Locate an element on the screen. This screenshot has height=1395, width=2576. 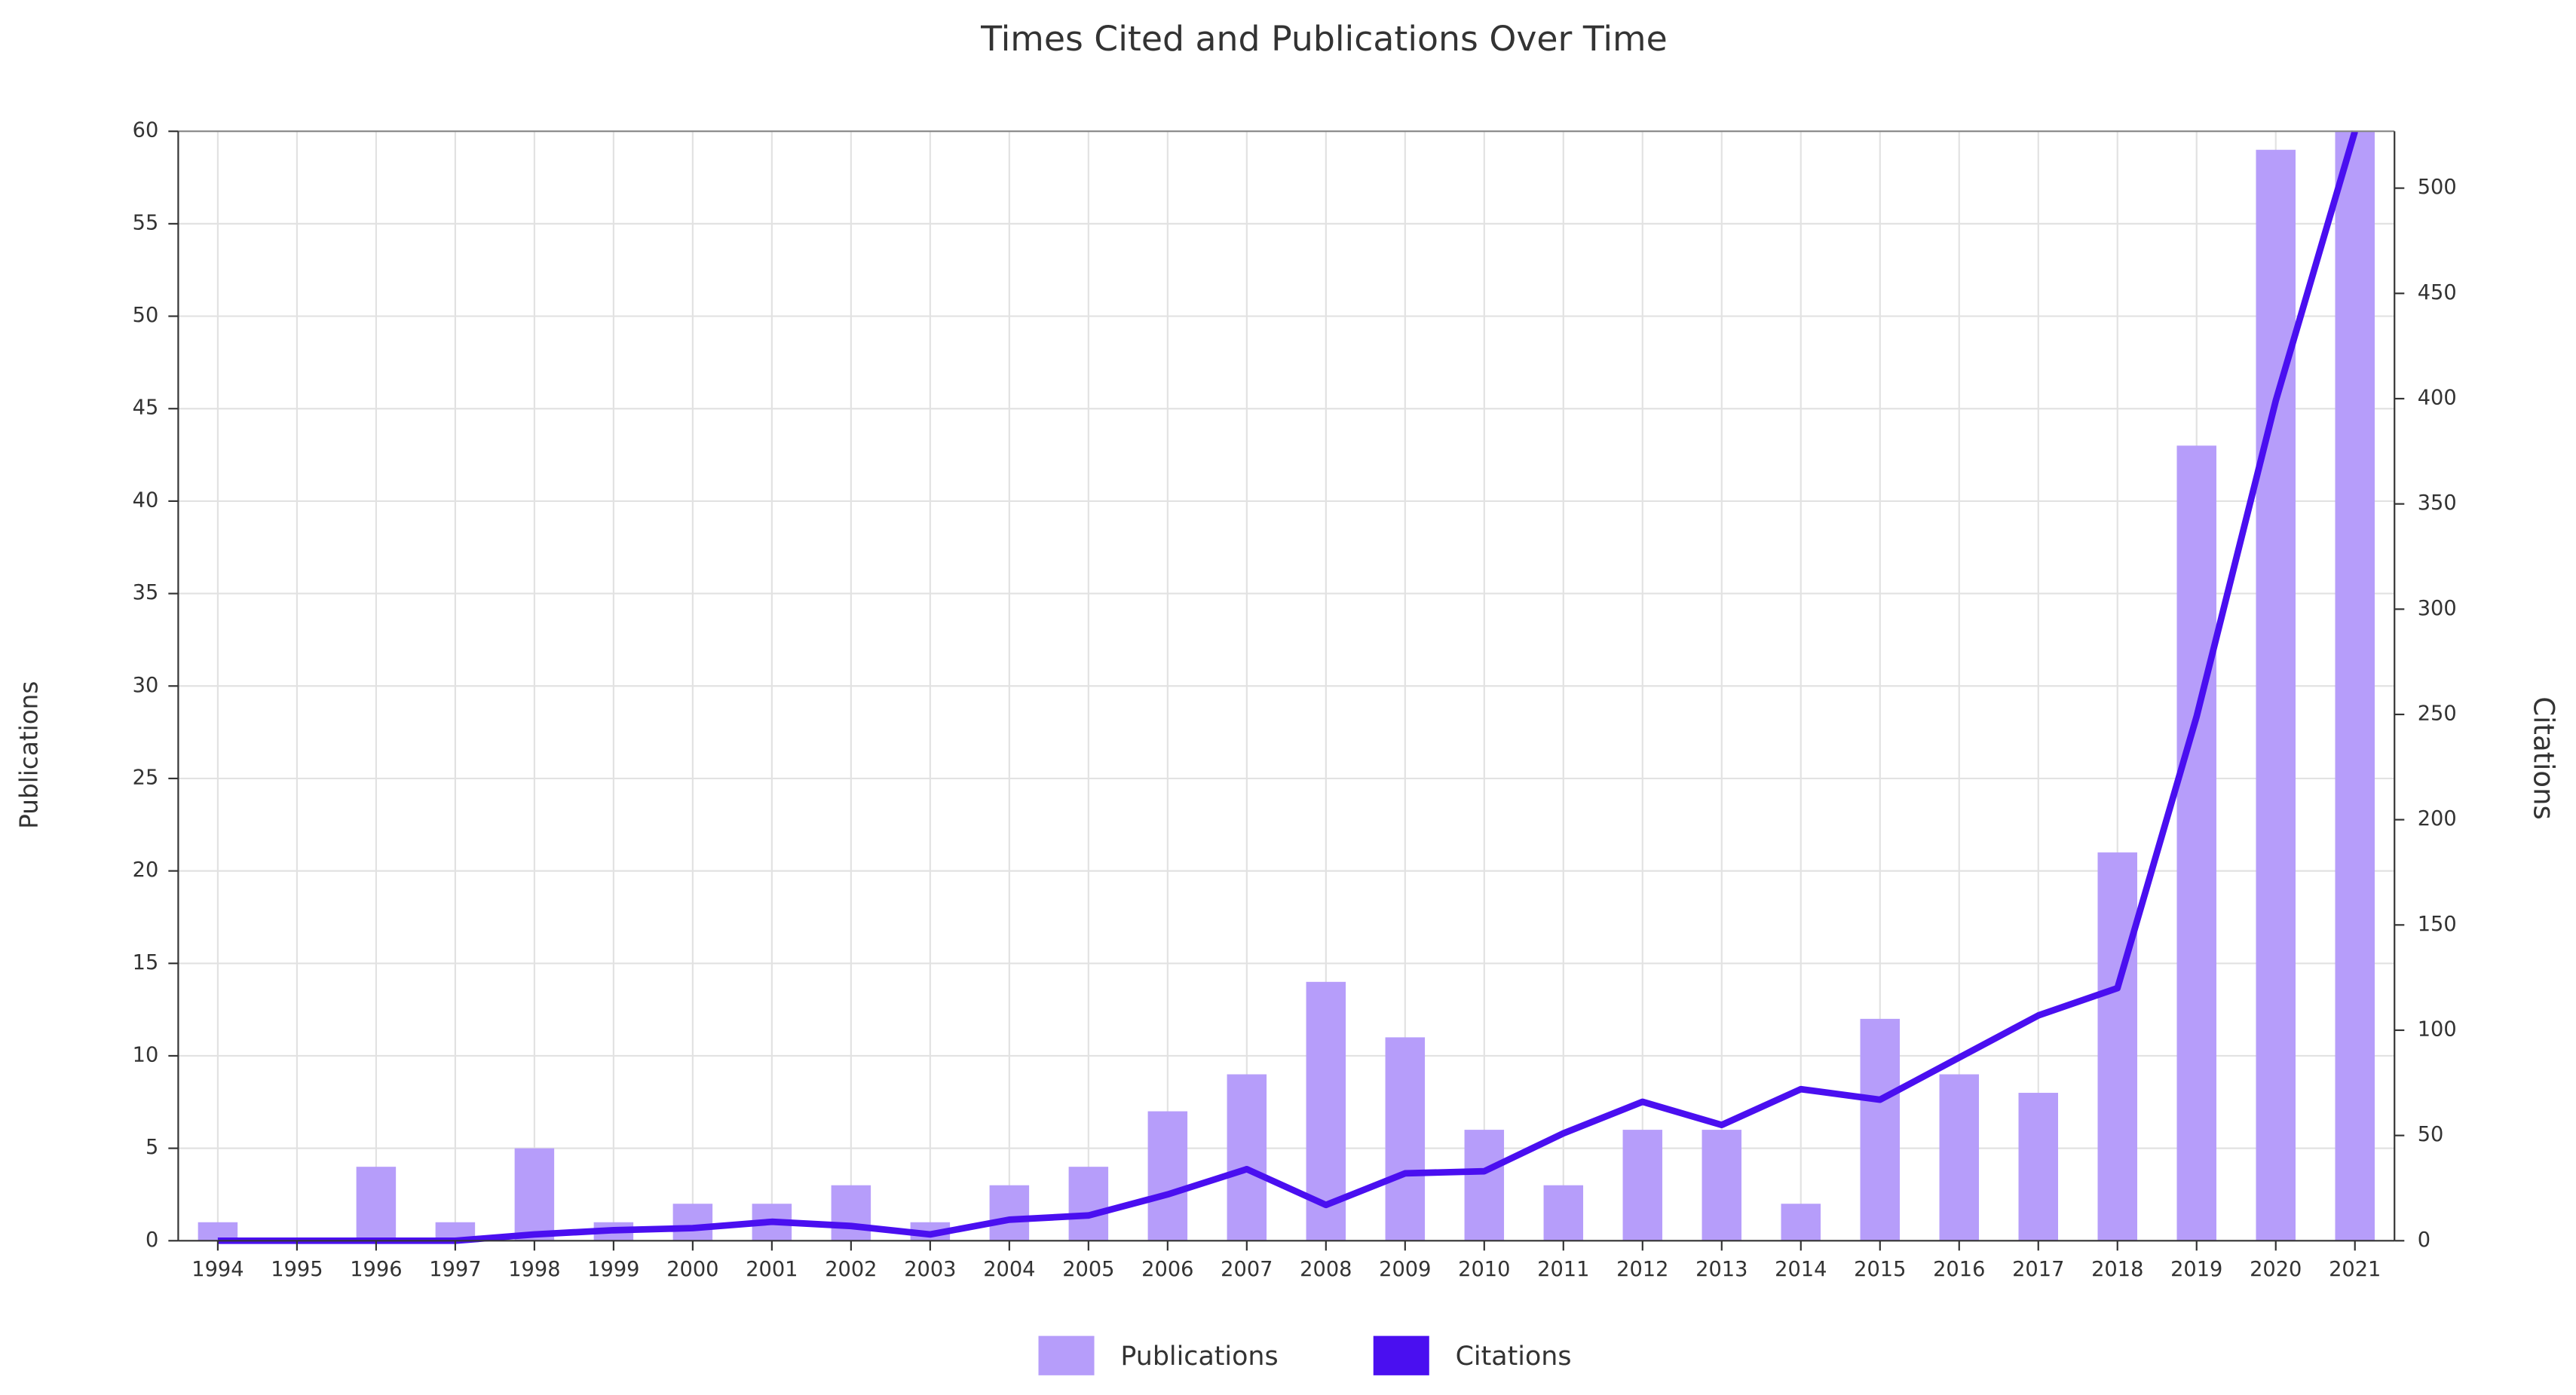
x-tick-label: 1994 is located at coordinates (217, 1269).